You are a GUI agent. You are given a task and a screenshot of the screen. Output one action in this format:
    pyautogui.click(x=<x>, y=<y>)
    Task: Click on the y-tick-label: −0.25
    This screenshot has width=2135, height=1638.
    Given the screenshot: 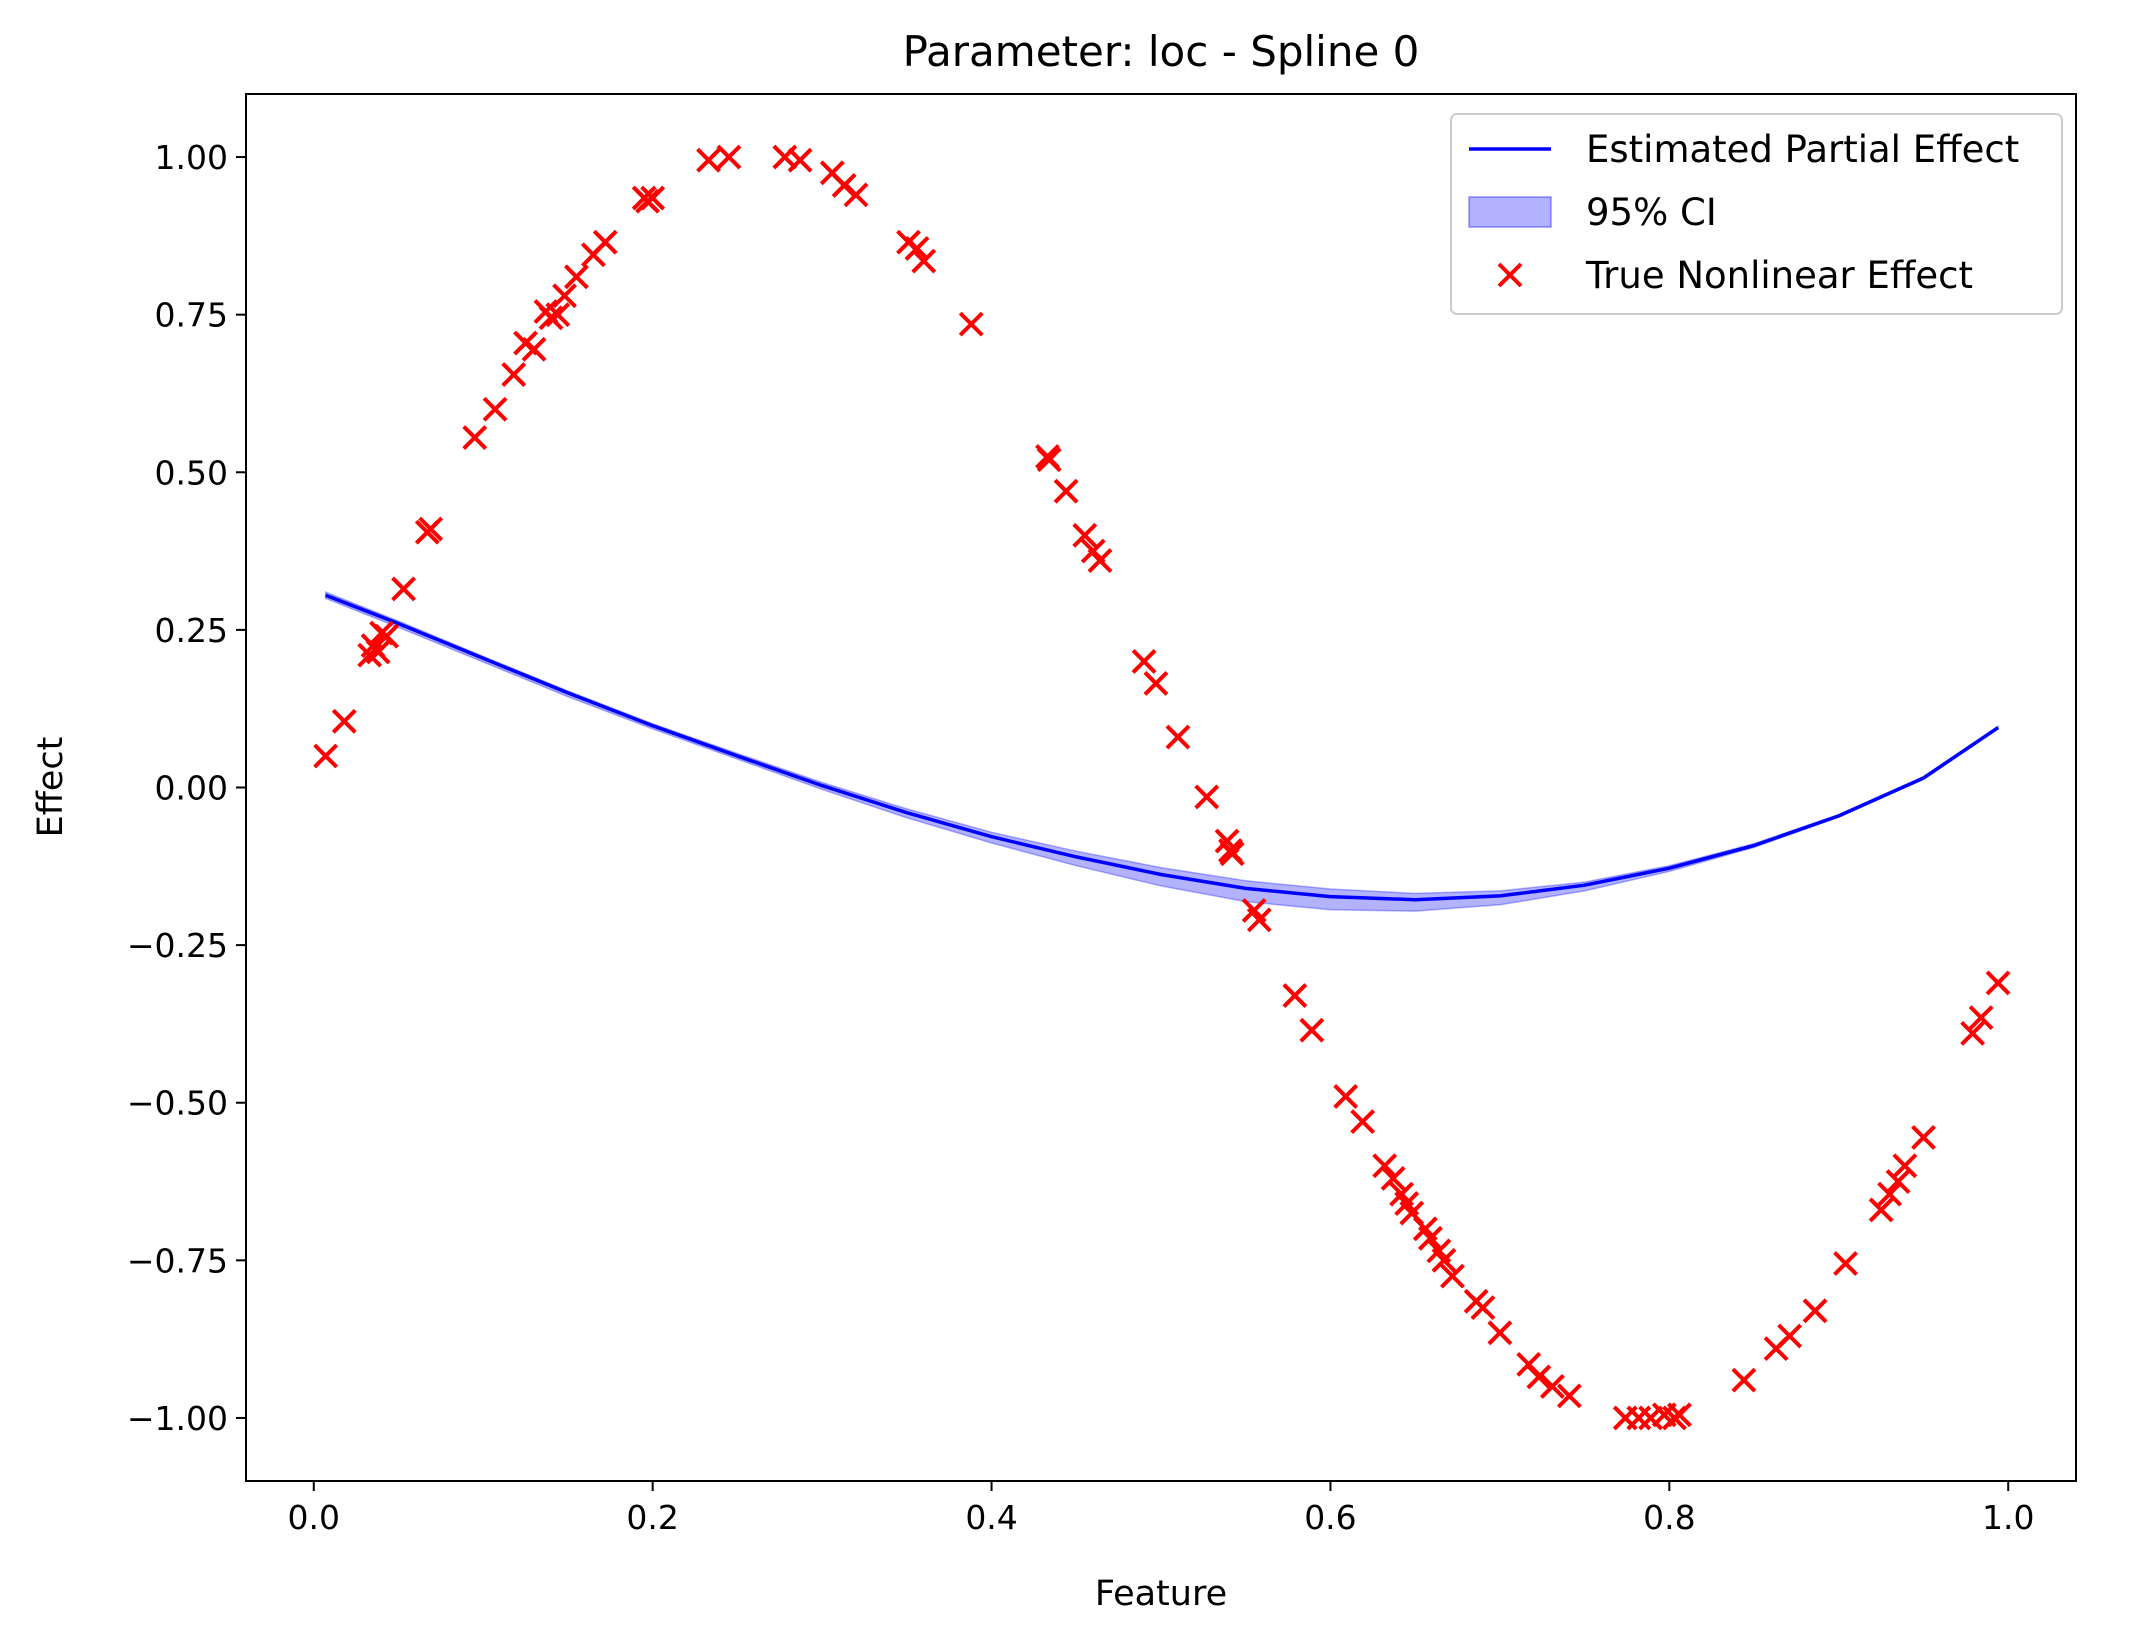 What is the action you would take?
    pyautogui.click(x=177, y=945)
    